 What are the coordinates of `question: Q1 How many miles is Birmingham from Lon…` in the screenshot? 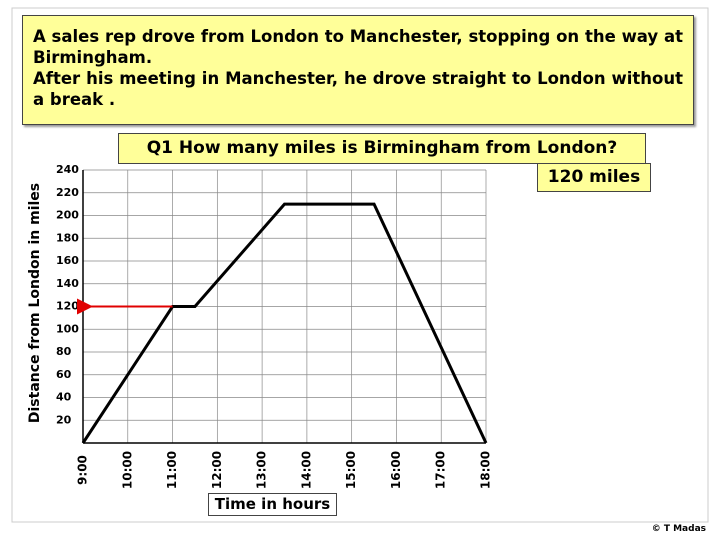 It's located at (382, 148).